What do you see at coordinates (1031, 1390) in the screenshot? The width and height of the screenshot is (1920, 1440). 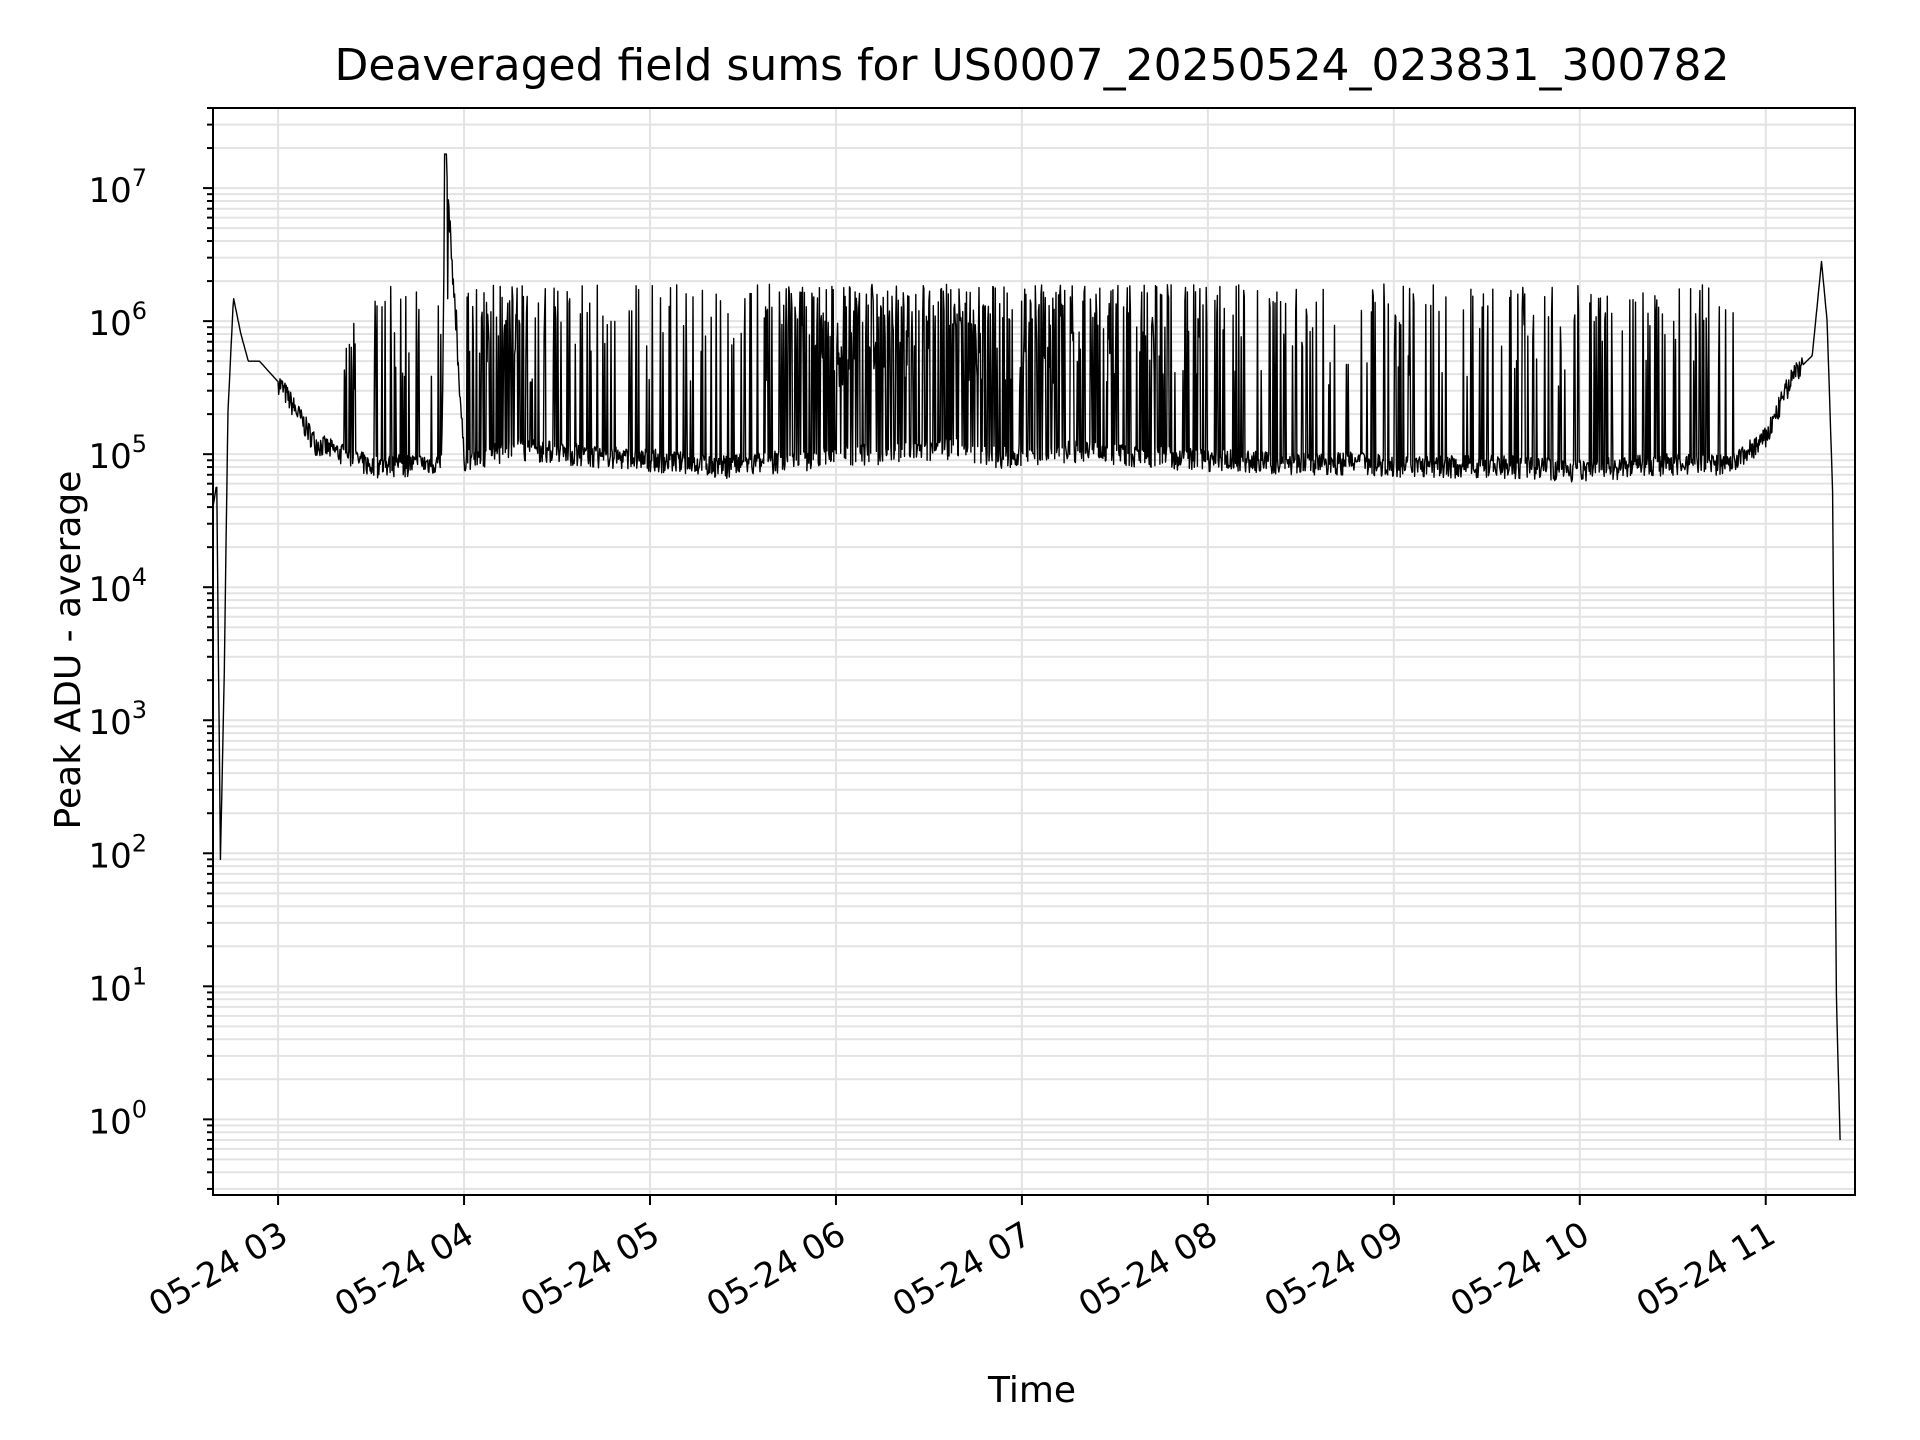 I see `x-axis-label: Time` at bounding box center [1031, 1390].